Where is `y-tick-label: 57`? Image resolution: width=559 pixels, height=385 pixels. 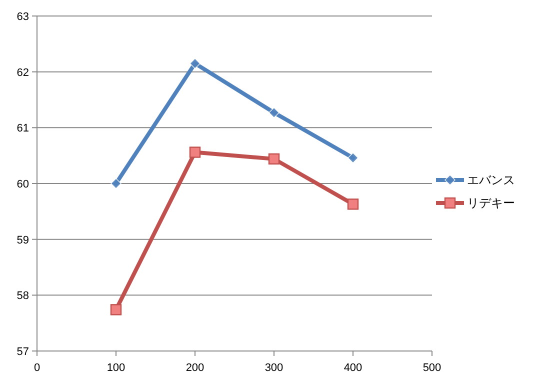 y-tick-label: 57 is located at coordinates (22, 352).